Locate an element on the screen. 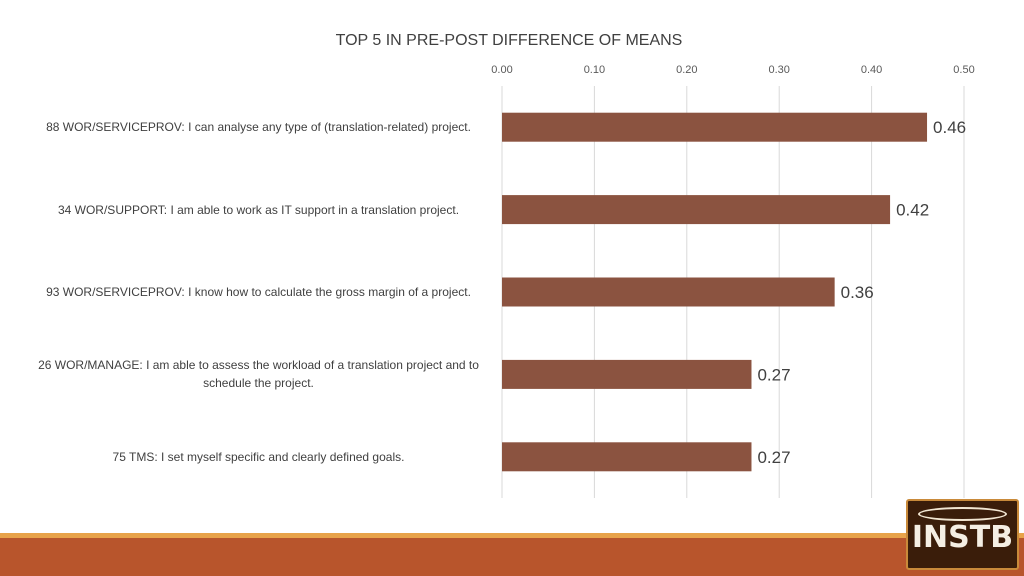 The image size is (1024, 576). data-label: 0.36 is located at coordinates (857, 292).